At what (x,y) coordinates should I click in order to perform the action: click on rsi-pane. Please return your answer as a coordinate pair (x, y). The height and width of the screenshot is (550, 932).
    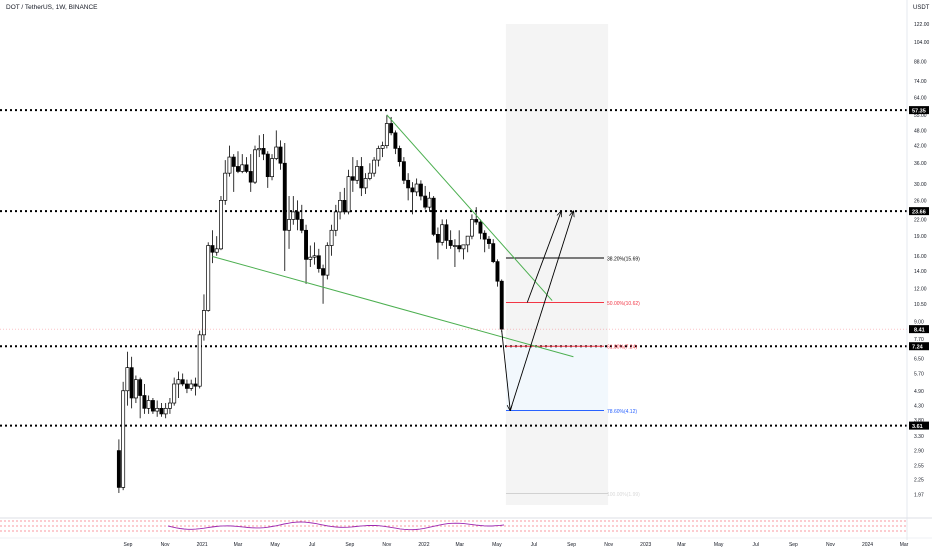
    Looking at the image, I should click on (466, 524).